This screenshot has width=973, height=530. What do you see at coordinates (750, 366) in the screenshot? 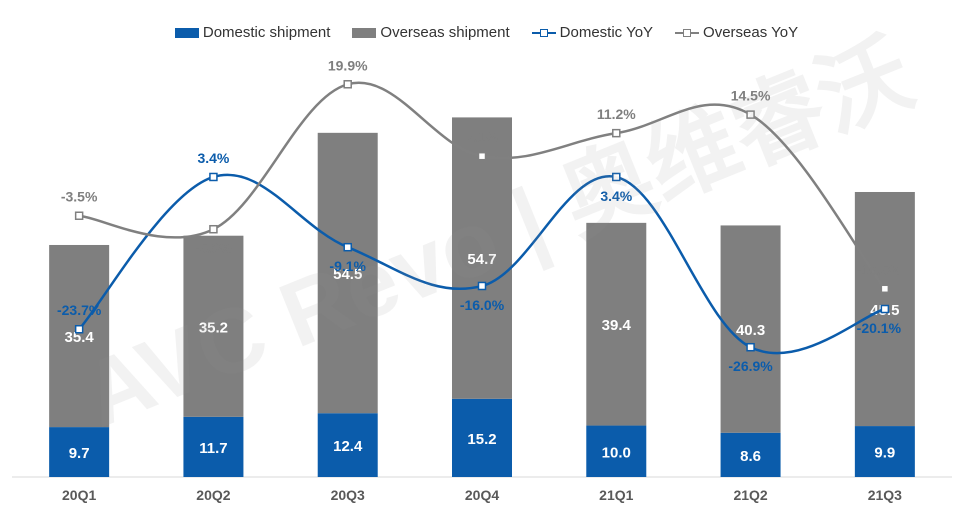
I see `point-label-domestic-yoy-21Q2: -26.9%` at bounding box center [750, 366].